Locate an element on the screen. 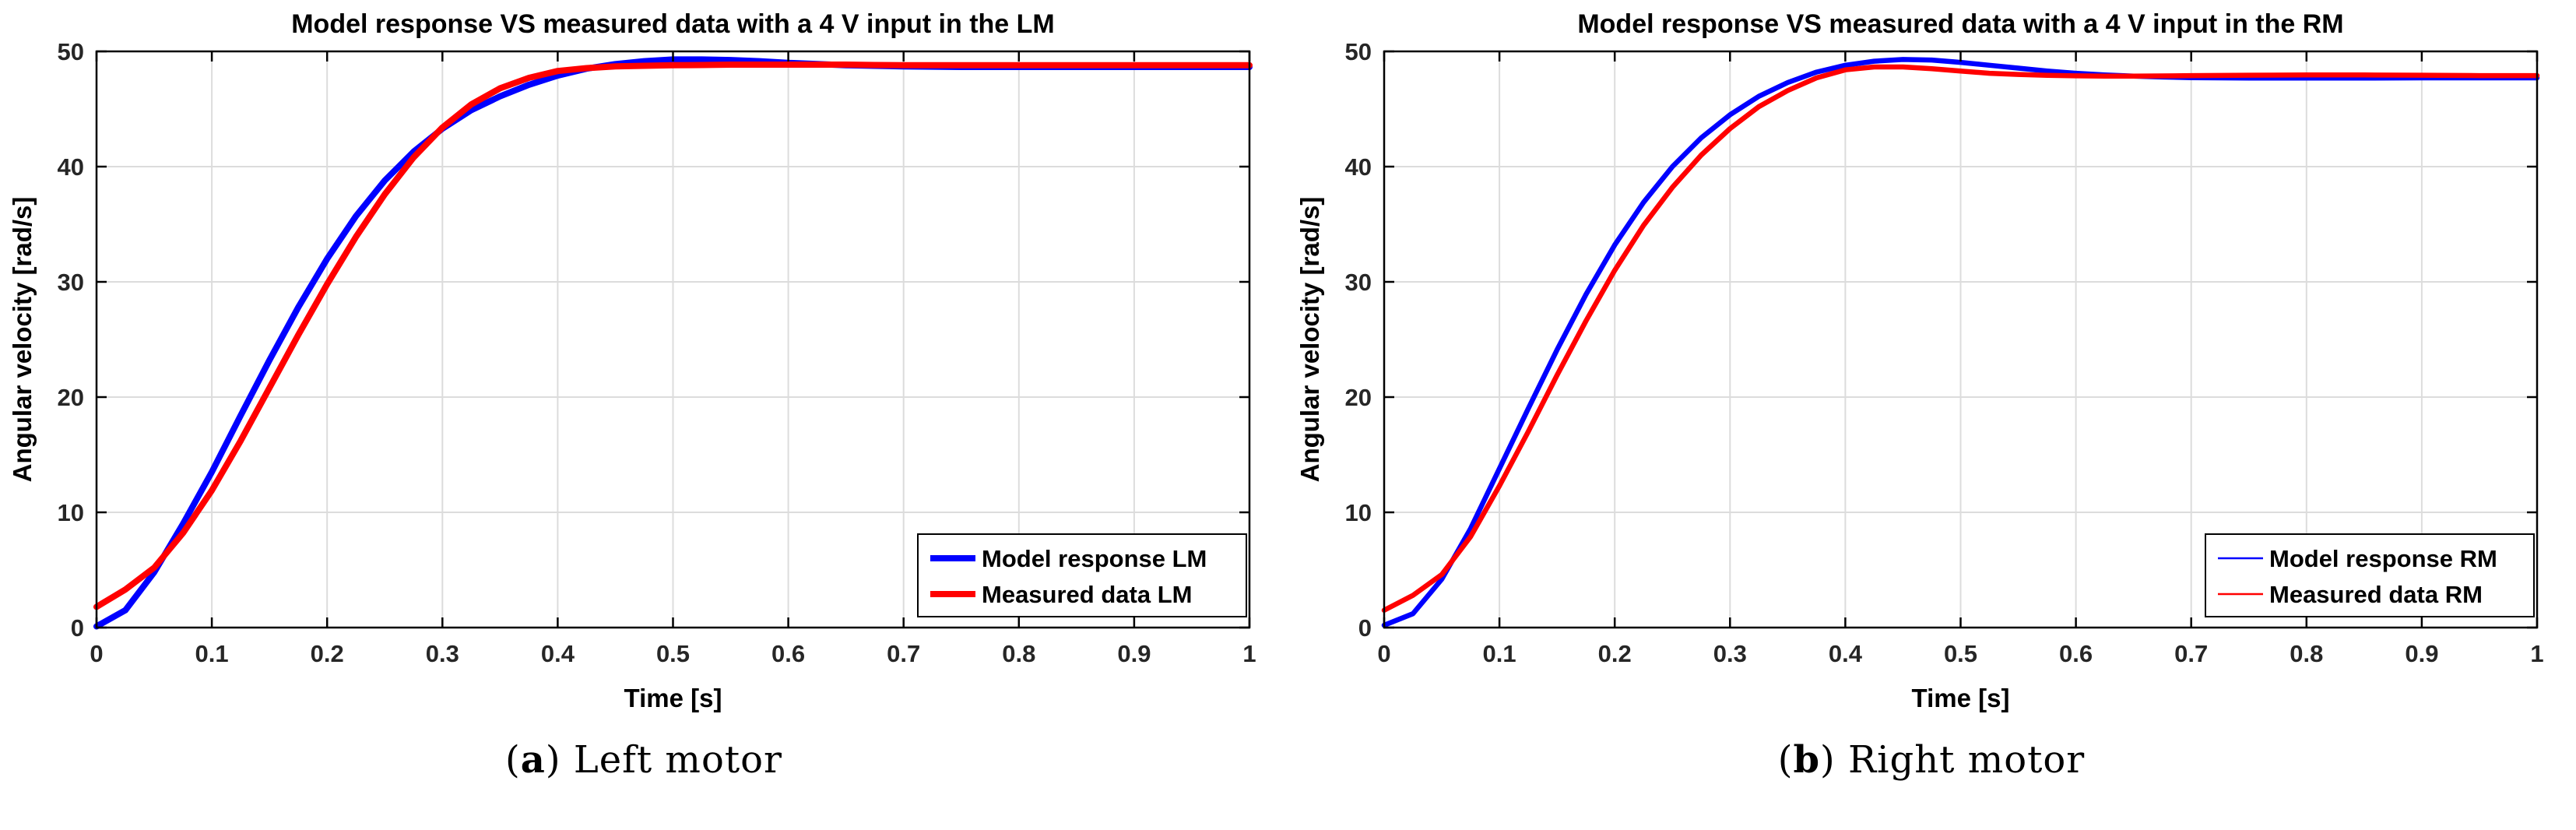 The width and height of the screenshot is (2576, 830). caption-letter: b is located at coordinates (1807, 760).